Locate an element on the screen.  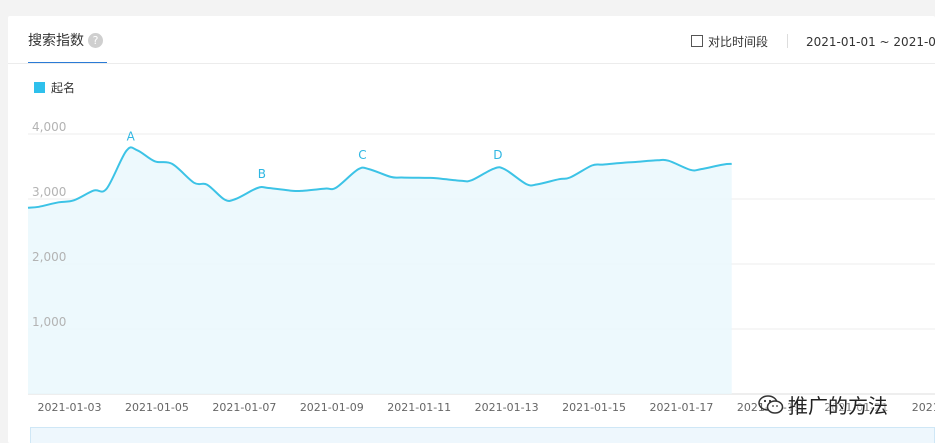
annotation-marker: B is located at coordinates (262, 174).